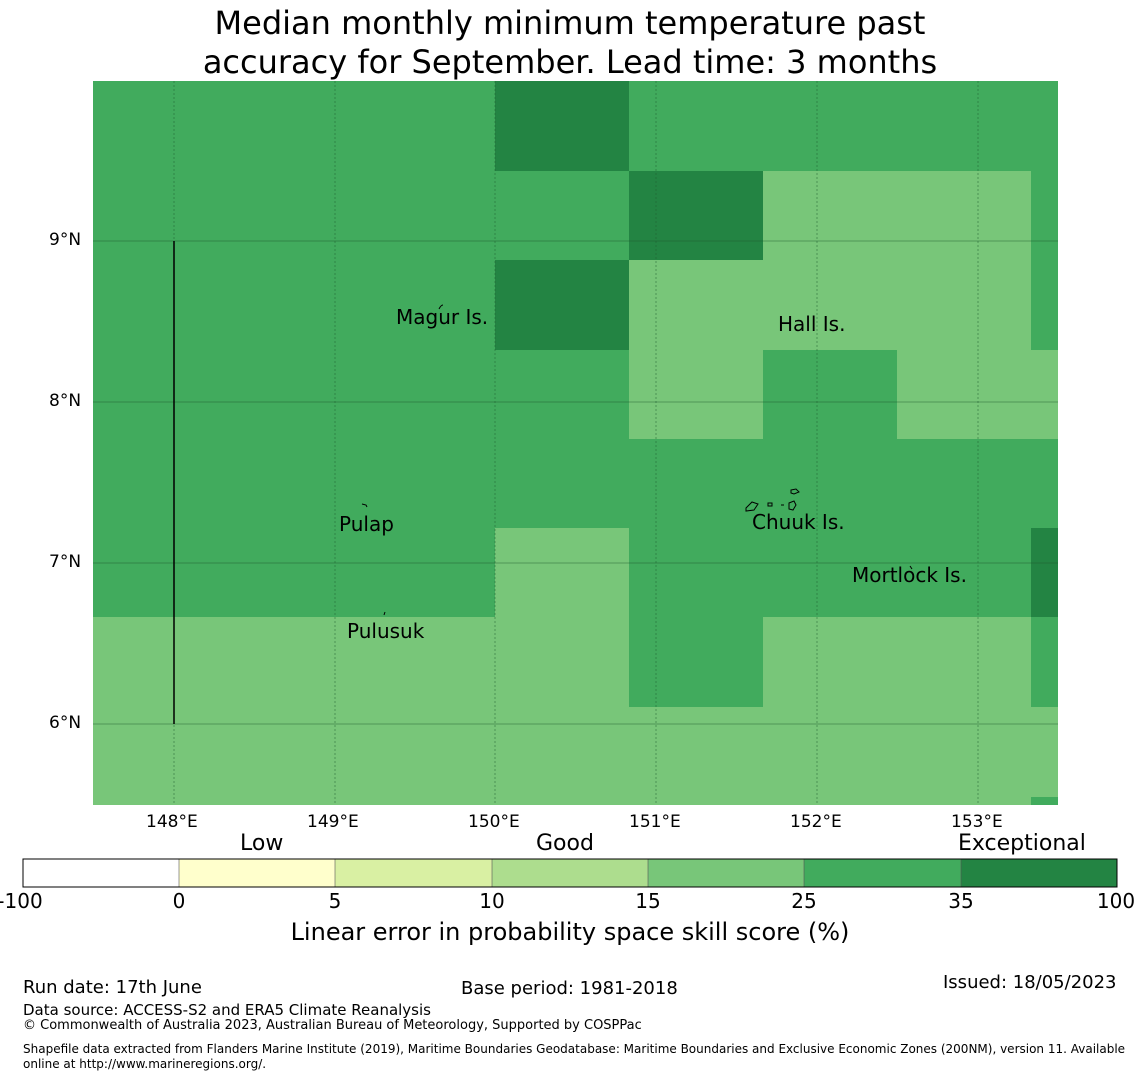 This screenshot has width=1140, height=1080. I want to click on lat-tick-label: 9°N, so click(65, 240).